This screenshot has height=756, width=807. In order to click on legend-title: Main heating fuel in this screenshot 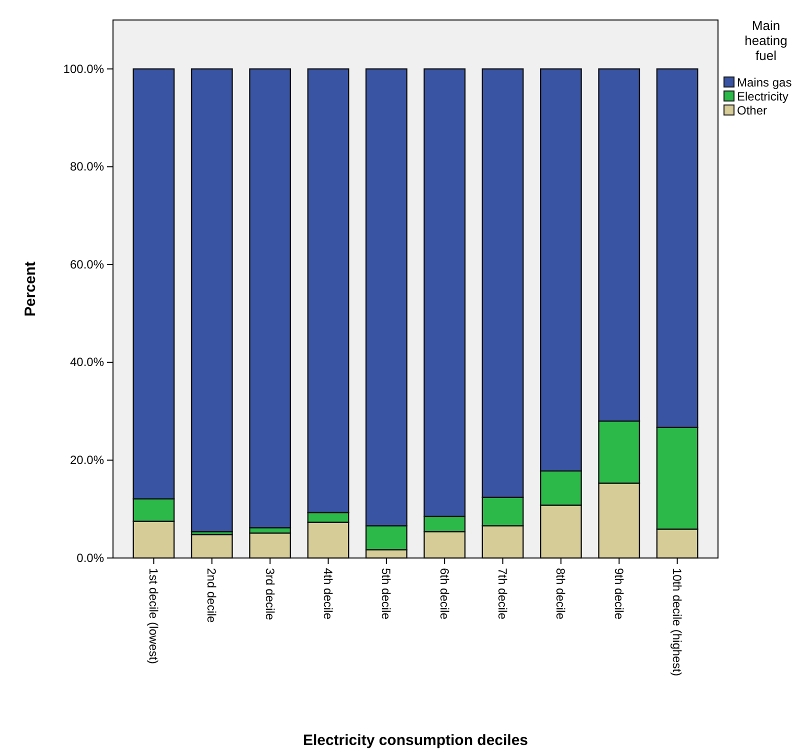, I will do `click(766, 40)`.